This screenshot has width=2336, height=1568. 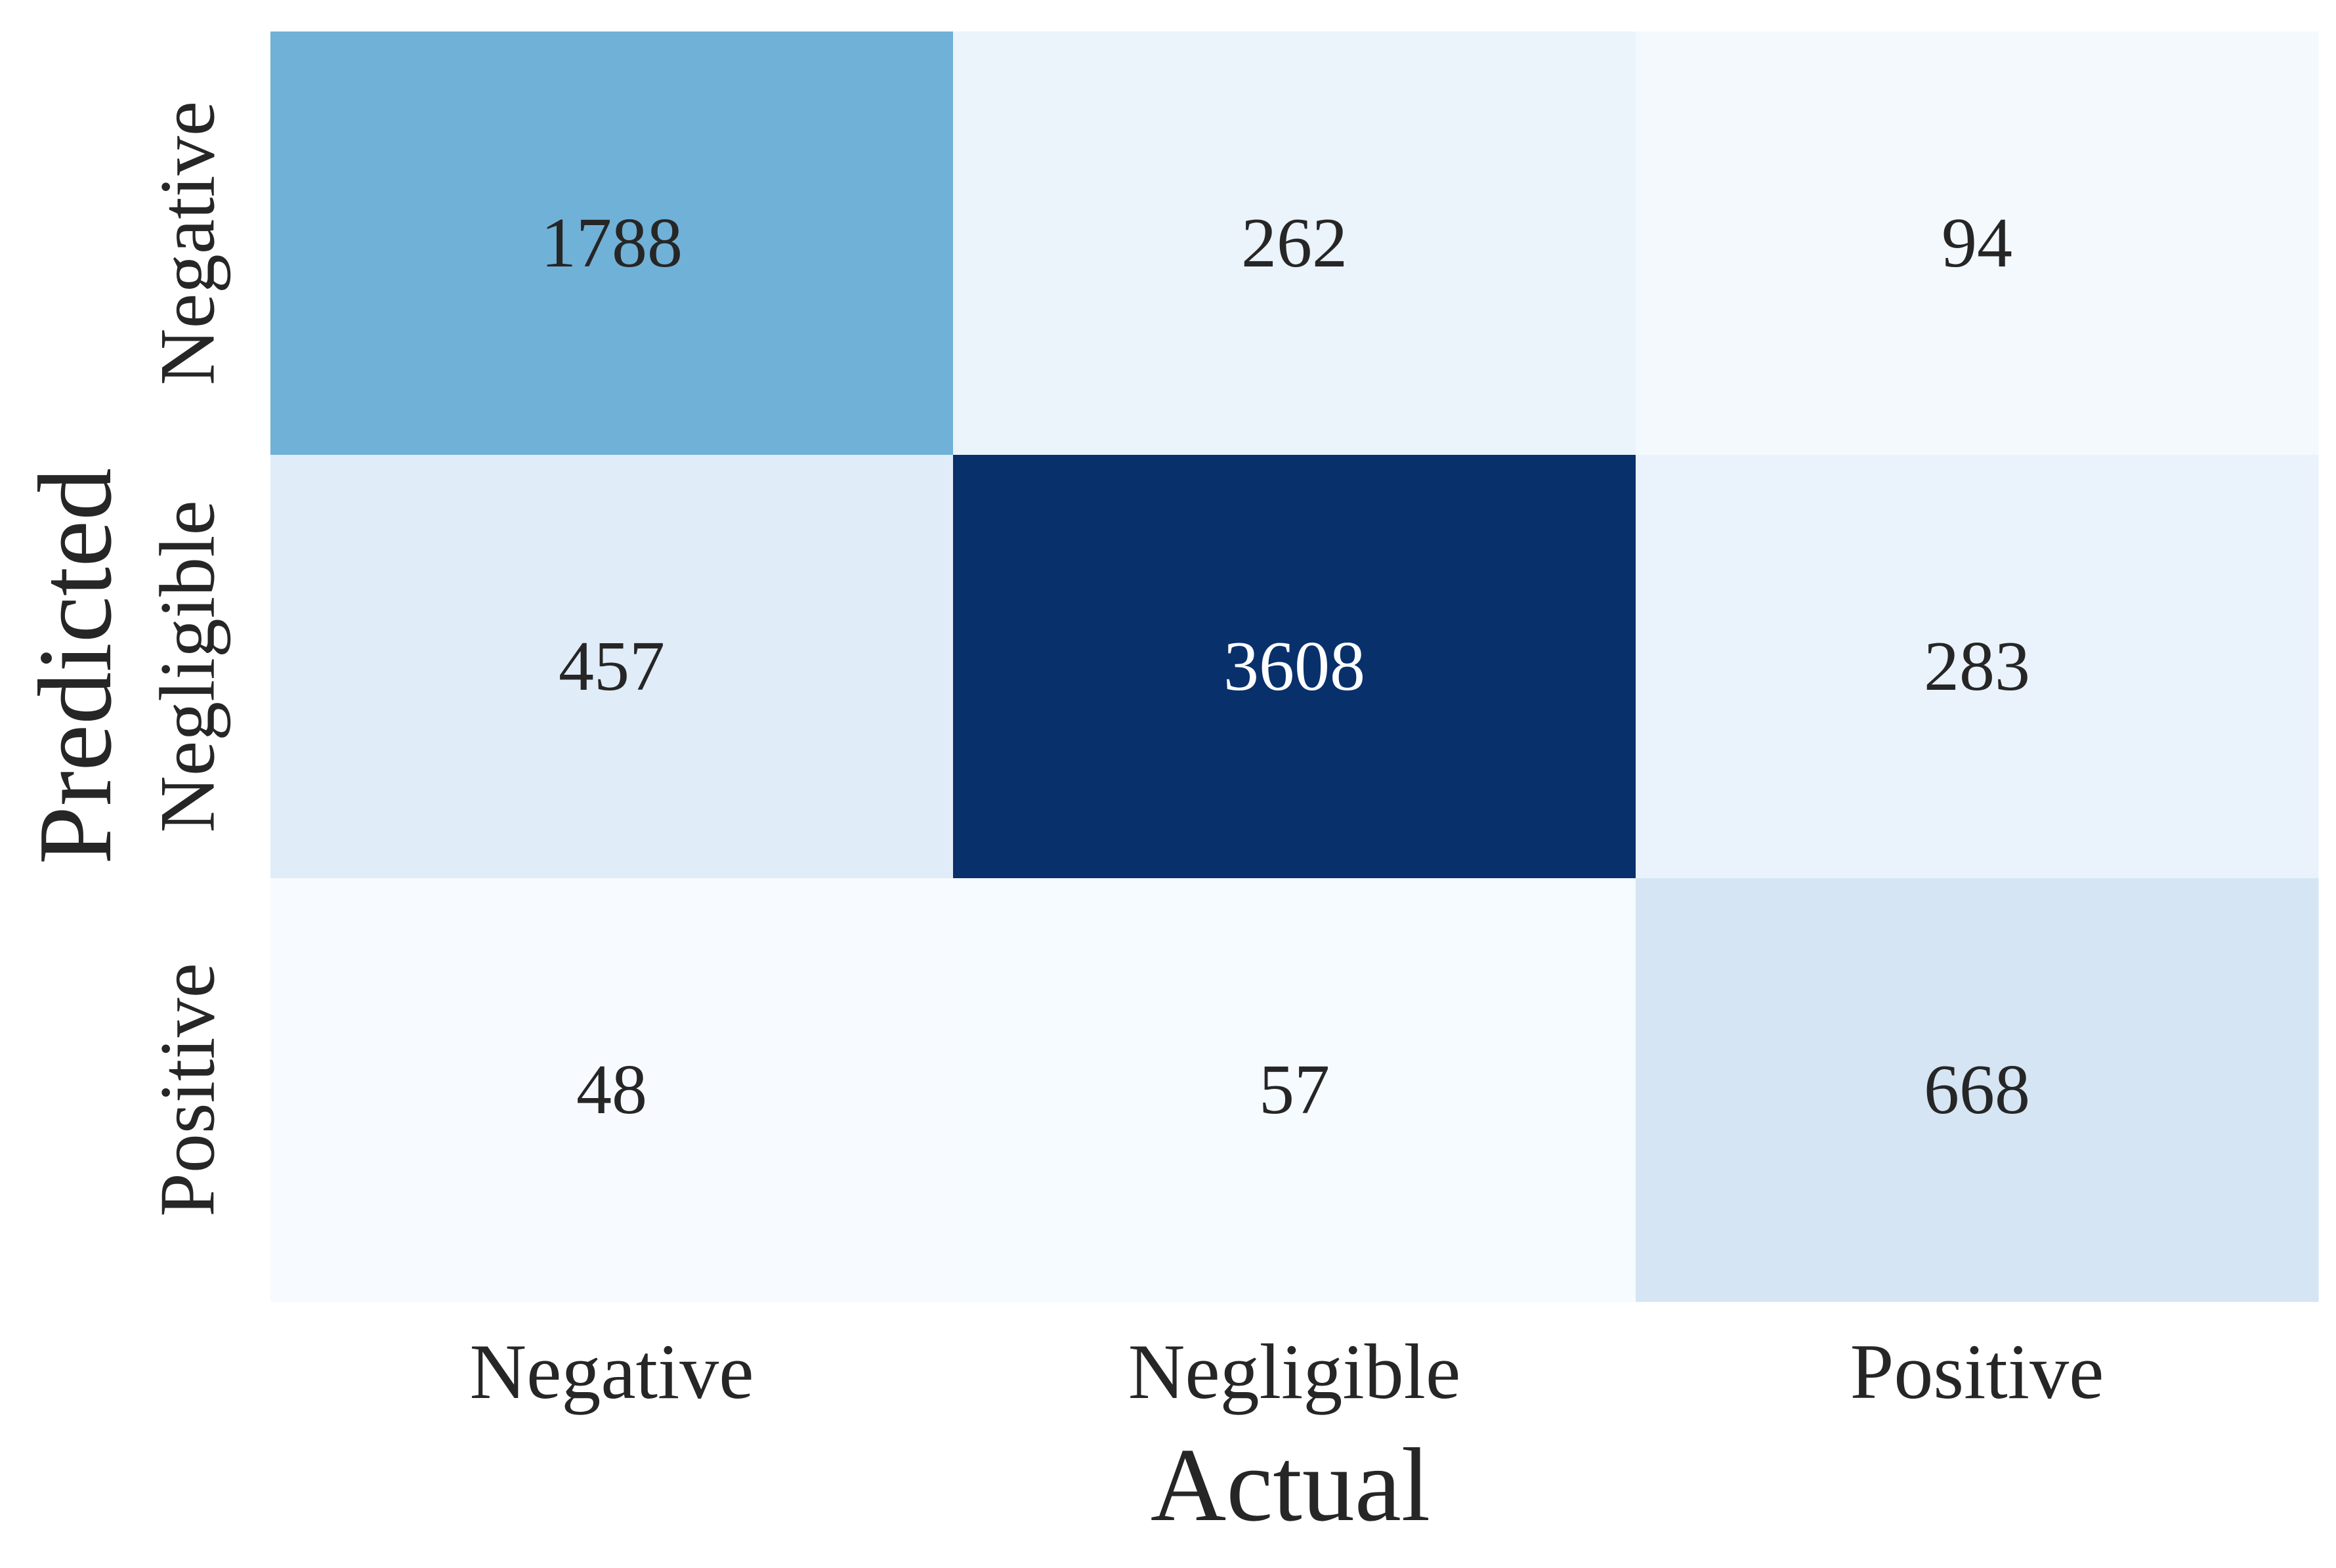 I want to click on cell-value-label: 1788, so click(x=612, y=243).